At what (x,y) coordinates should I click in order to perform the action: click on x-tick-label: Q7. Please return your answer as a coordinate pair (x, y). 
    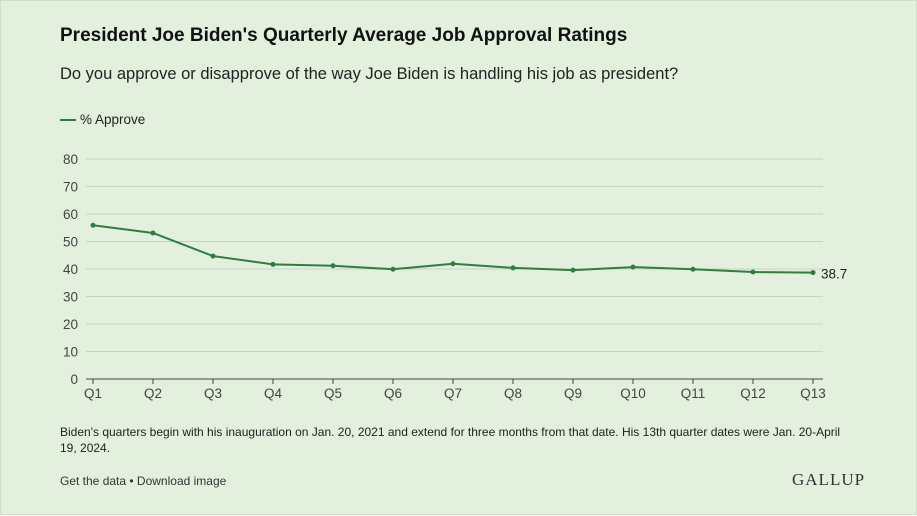
    Looking at the image, I should click on (453, 393).